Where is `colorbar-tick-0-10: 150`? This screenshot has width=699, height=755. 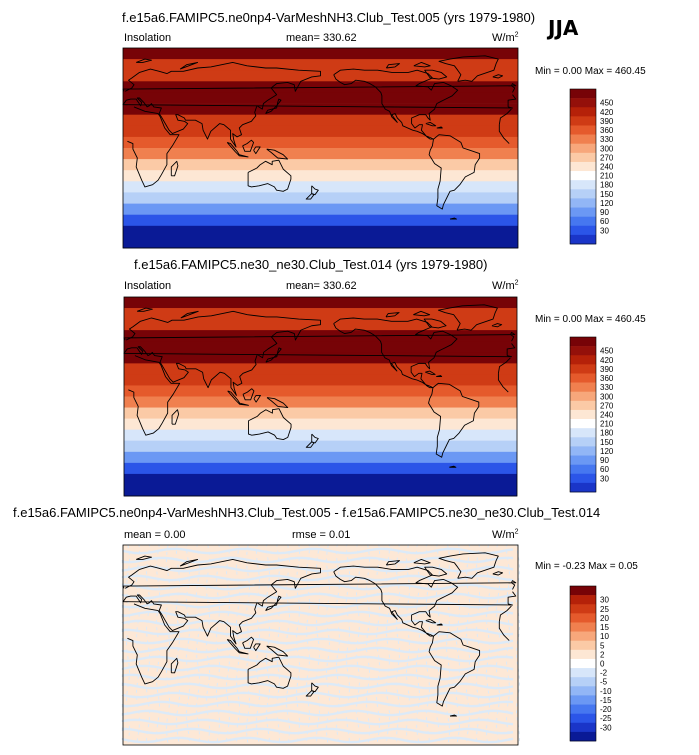 colorbar-tick-0-10: 150 is located at coordinates (607, 194).